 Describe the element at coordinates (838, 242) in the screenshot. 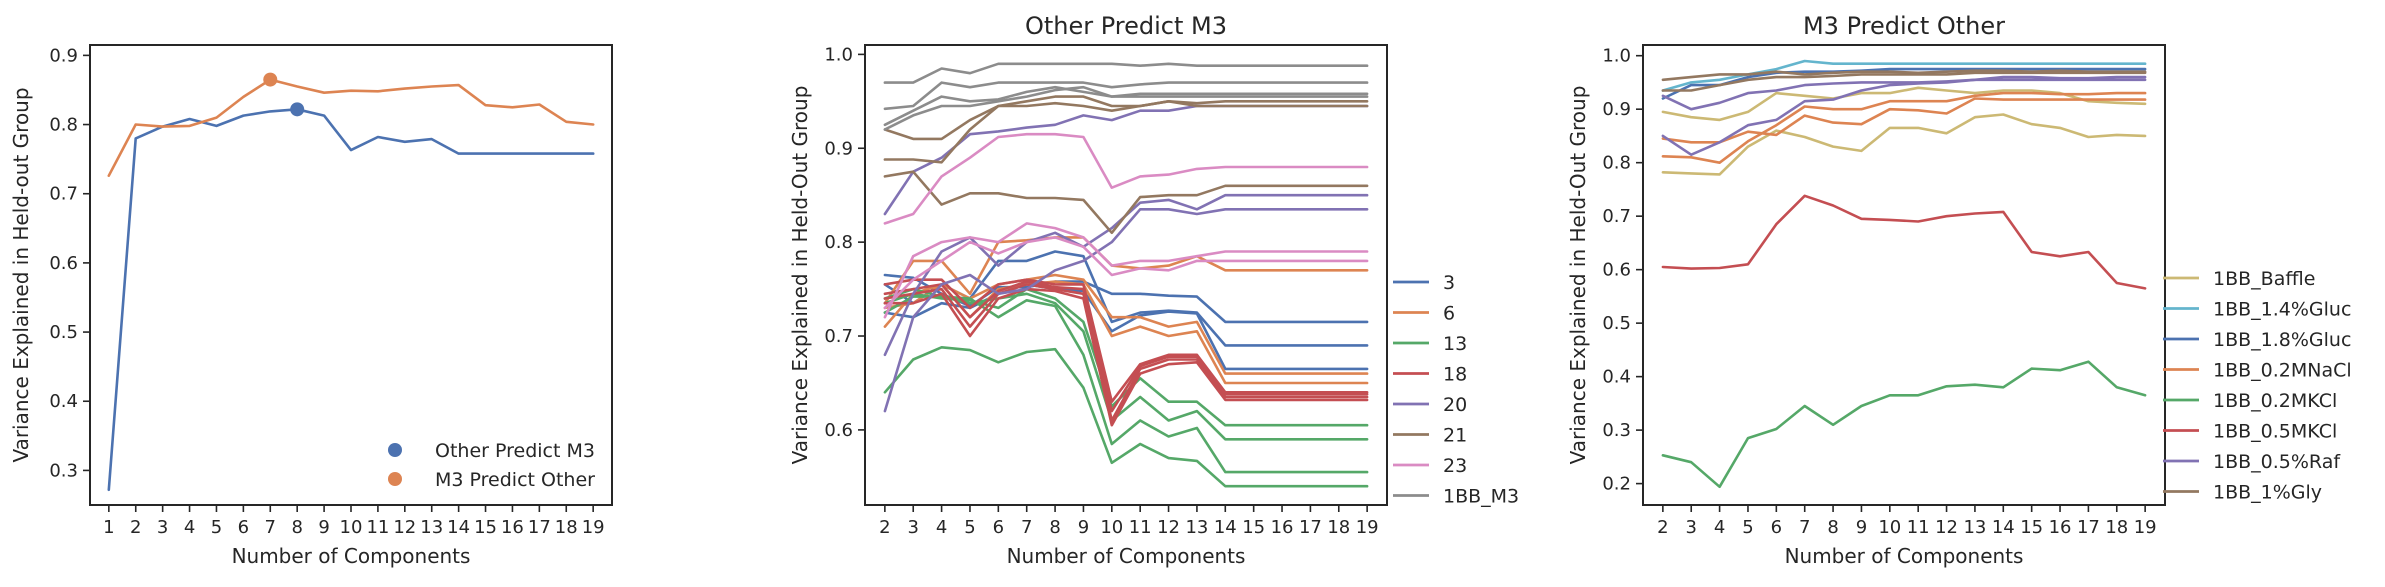

I see `y-tick-label: 0.8` at that location.